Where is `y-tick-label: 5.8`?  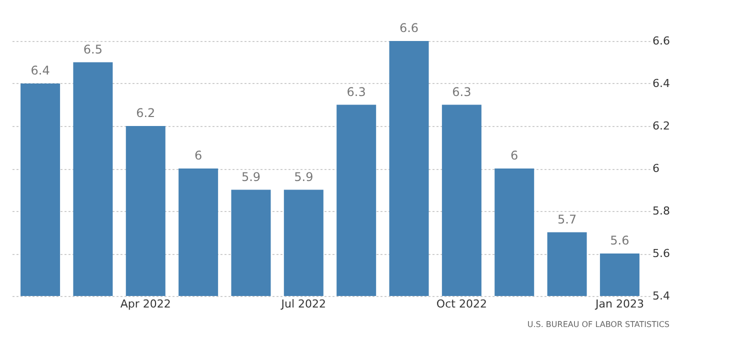
y-tick-label: 5.8 is located at coordinates (661, 211).